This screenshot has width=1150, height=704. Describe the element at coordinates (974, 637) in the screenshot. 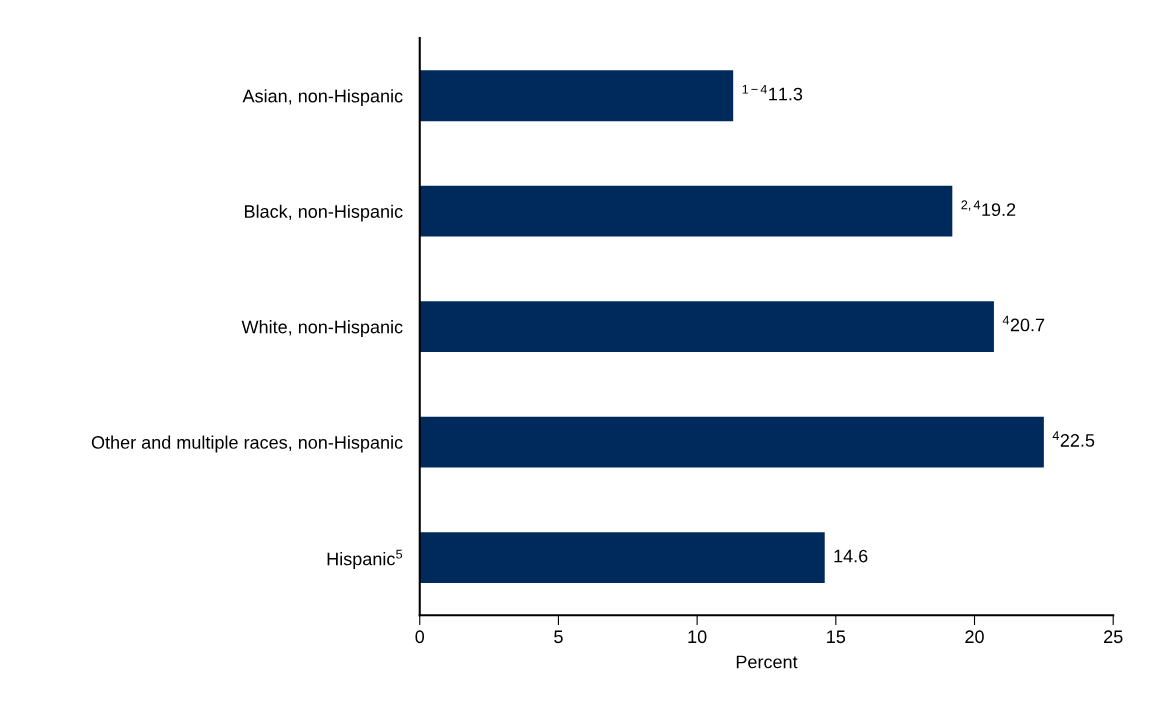

I see `x-tick-label: 20` at that location.